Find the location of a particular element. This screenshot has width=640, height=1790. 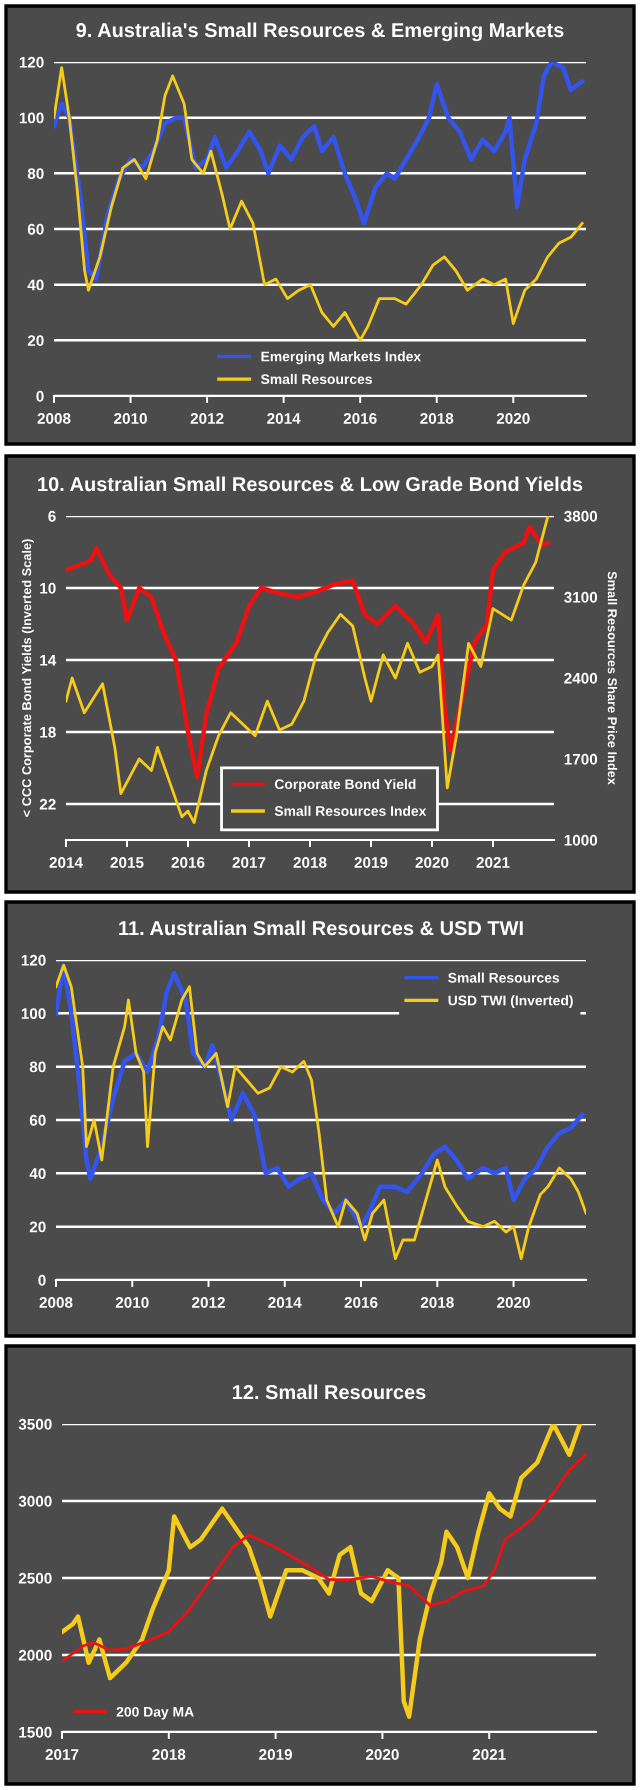

chart-title: 9. Australia's Small Resources & Emerging Markets is located at coordinates (320, 32).